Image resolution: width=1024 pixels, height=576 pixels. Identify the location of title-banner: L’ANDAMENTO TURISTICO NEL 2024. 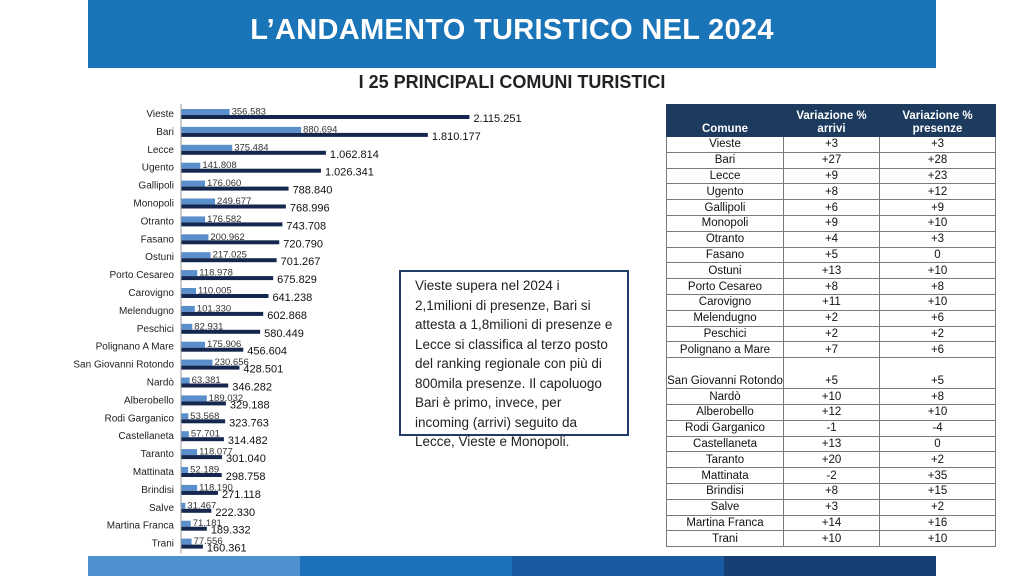
(512, 34).